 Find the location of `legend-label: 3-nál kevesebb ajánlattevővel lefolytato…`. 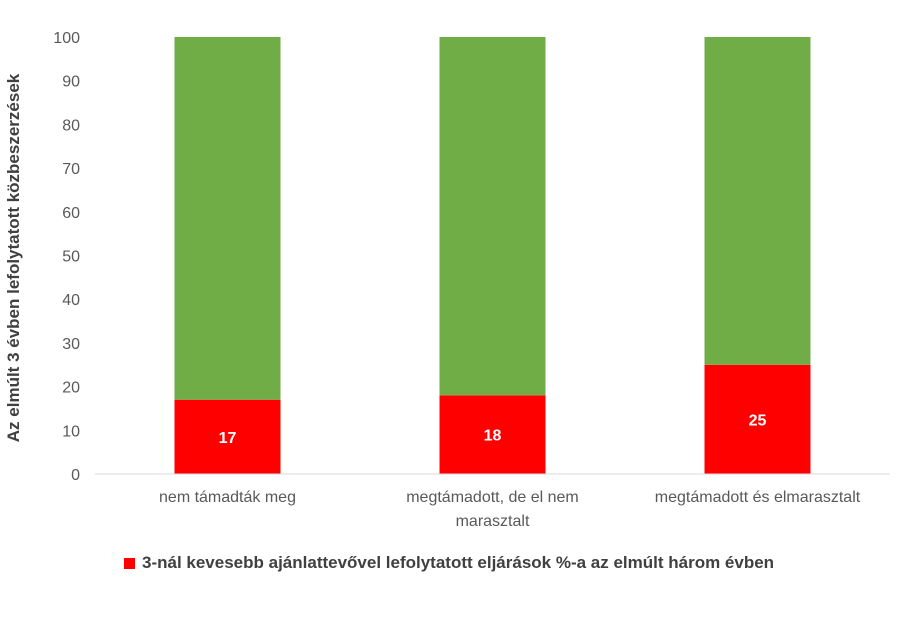

legend-label: 3-nál kevesebb ajánlattevővel lefolytato… is located at coordinates (458, 562).